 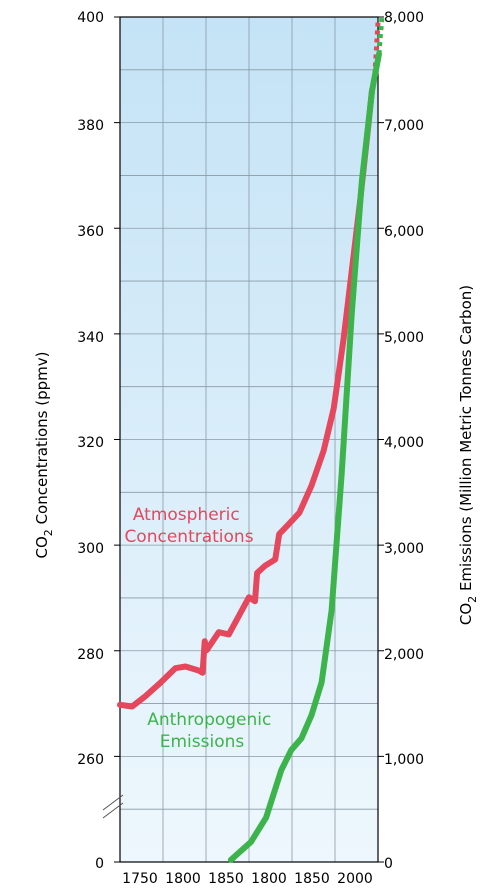 What do you see at coordinates (404, 655) in the screenshot?
I see `y-right-tick-label: 2,000` at bounding box center [404, 655].